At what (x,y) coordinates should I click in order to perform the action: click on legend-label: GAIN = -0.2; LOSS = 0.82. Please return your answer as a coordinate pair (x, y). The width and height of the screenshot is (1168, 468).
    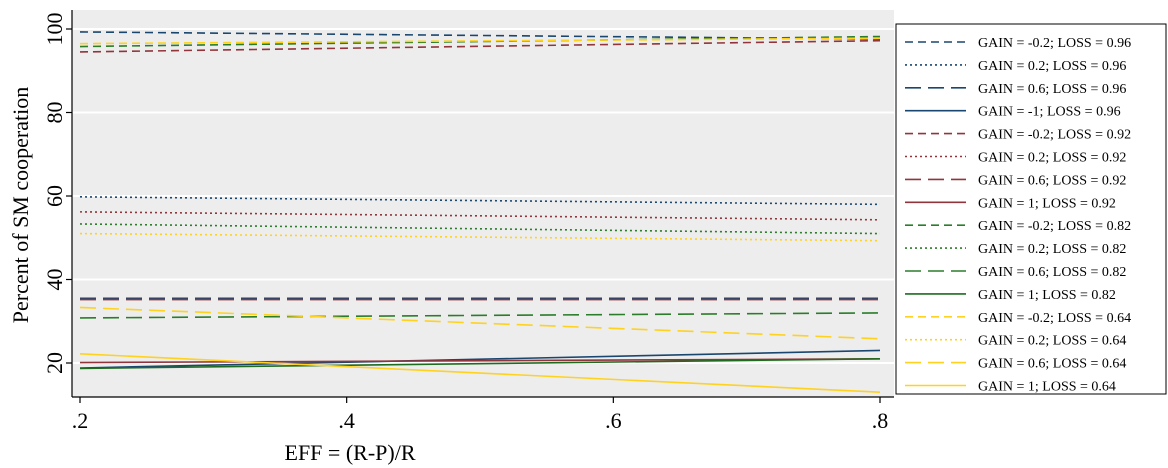
    Looking at the image, I should click on (1054, 226).